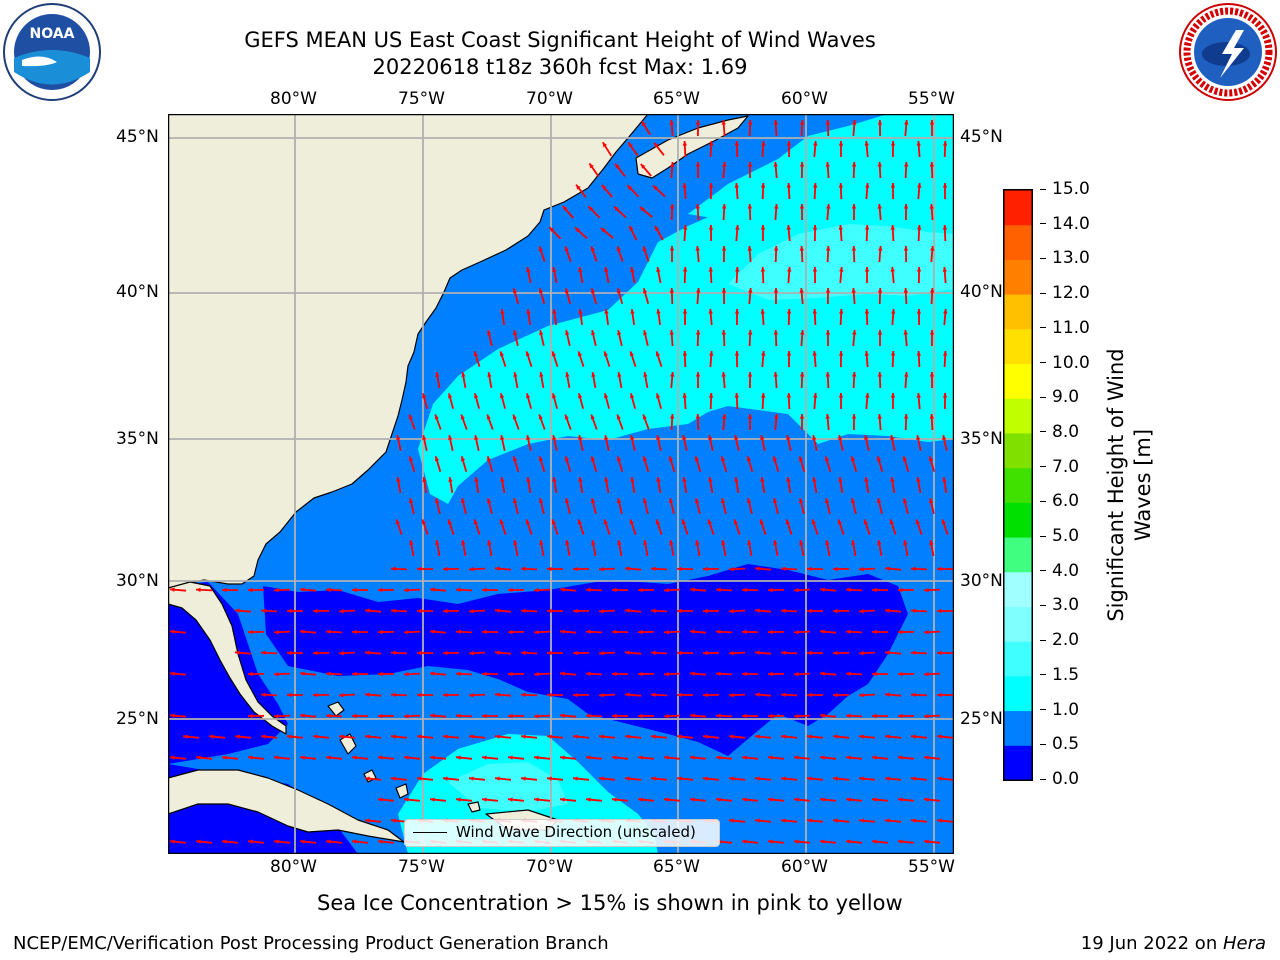  What do you see at coordinates (1129, 485) in the screenshot?
I see `colorbar-label: Significant Height of Wind Waves [m]` at bounding box center [1129, 485].